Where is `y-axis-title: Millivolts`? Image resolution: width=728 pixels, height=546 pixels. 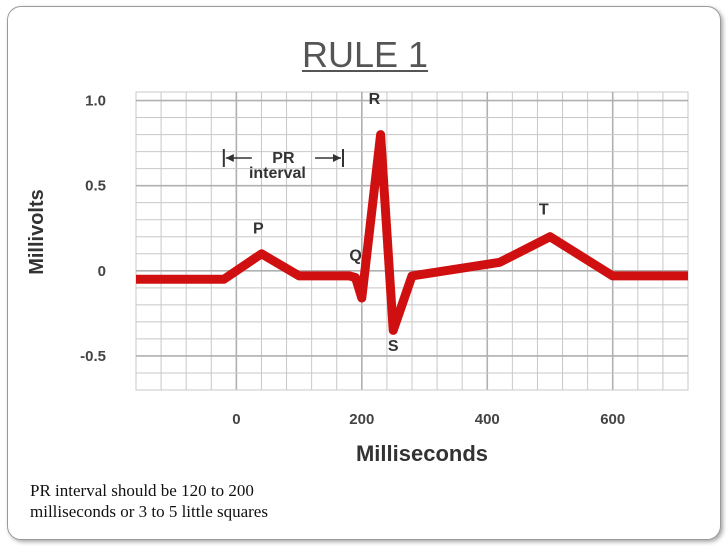 y-axis-title: Millivolts is located at coordinates (37, 232).